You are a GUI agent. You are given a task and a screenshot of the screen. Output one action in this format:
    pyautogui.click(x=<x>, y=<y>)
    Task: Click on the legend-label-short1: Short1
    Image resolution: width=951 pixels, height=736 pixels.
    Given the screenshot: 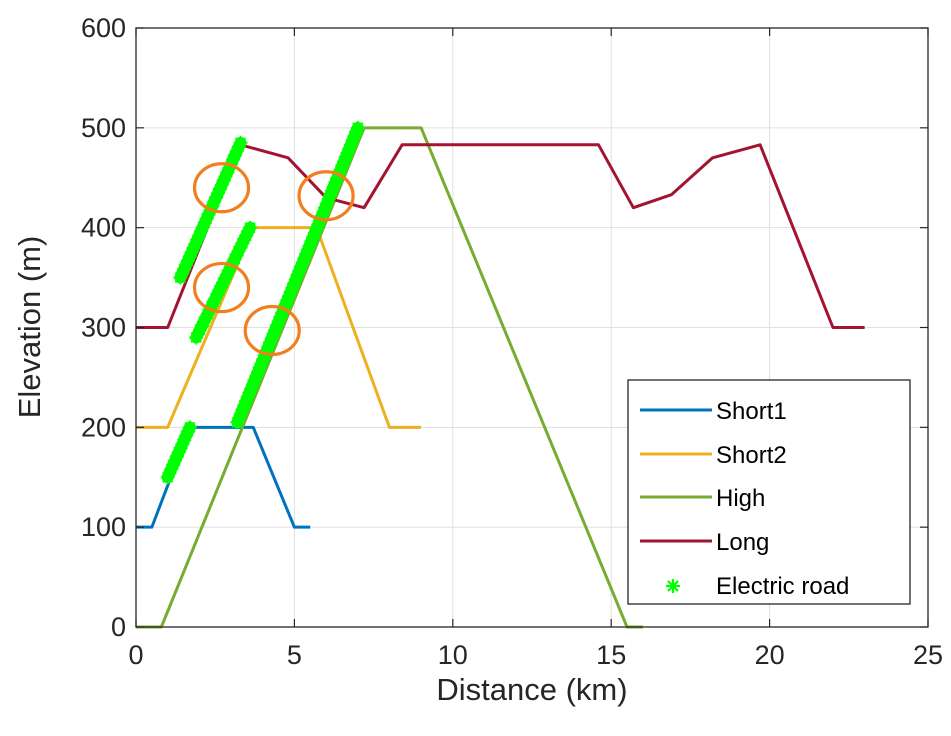 What is the action you would take?
    pyautogui.click(x=751, y=411)
    